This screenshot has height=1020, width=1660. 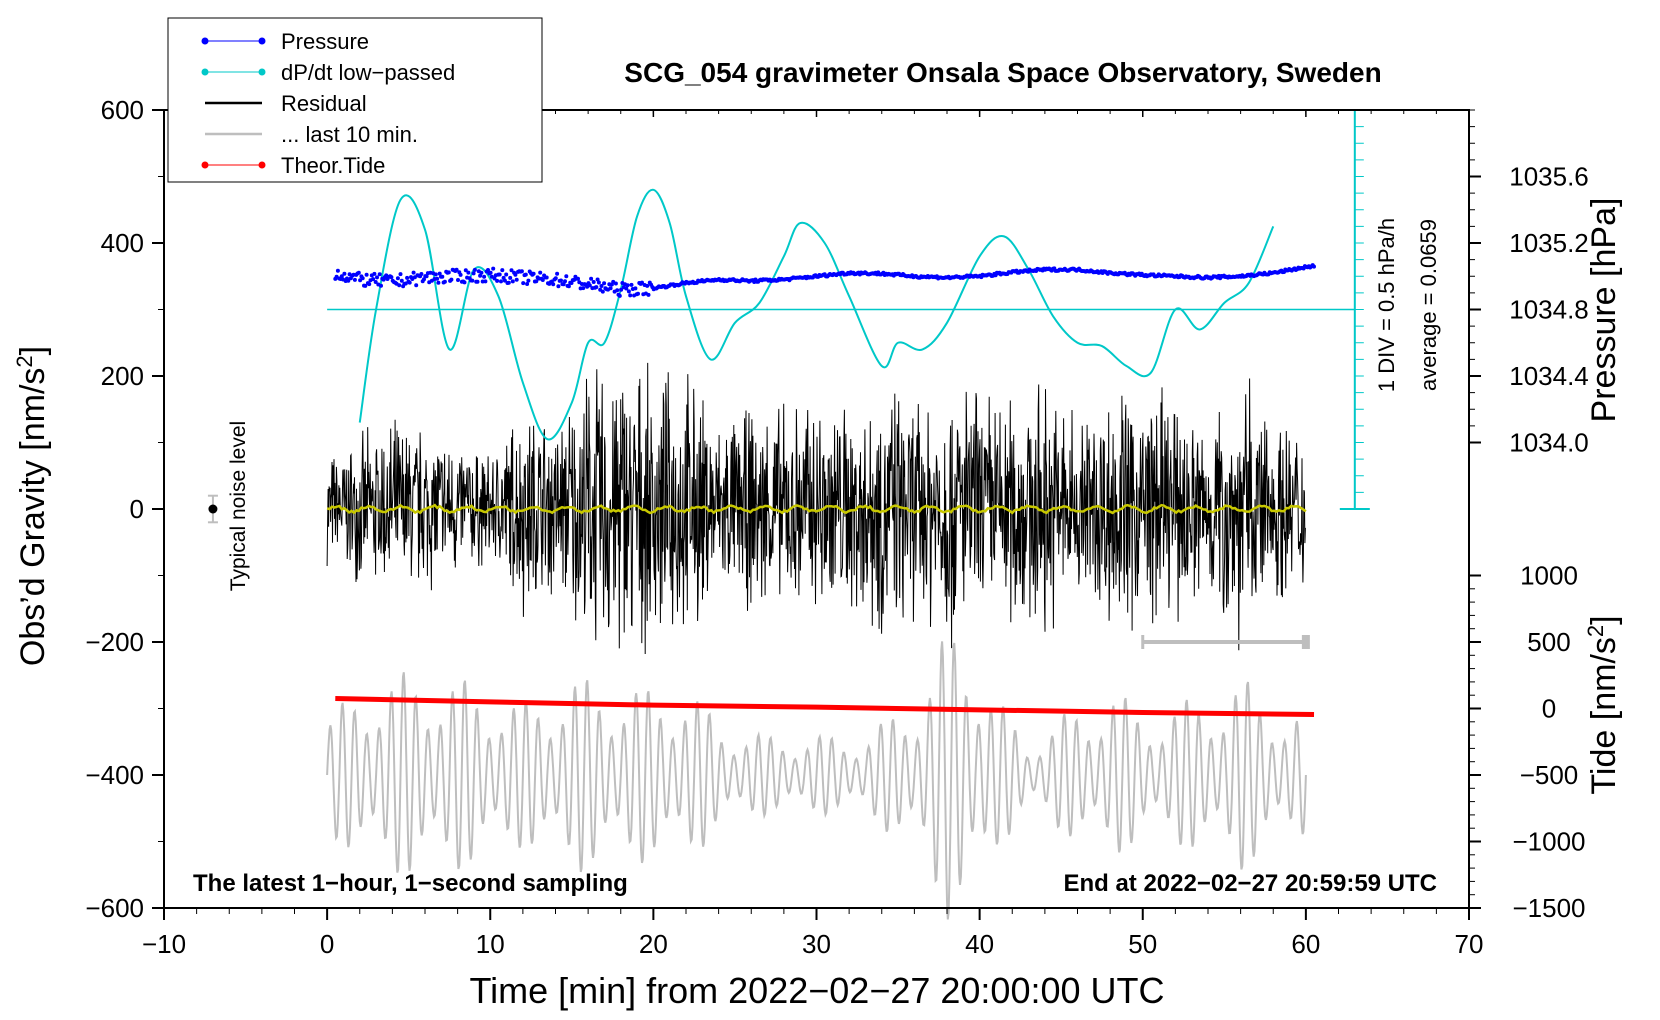 I want to click on y-tick-label-left: −200, so click(x=114, y=642).